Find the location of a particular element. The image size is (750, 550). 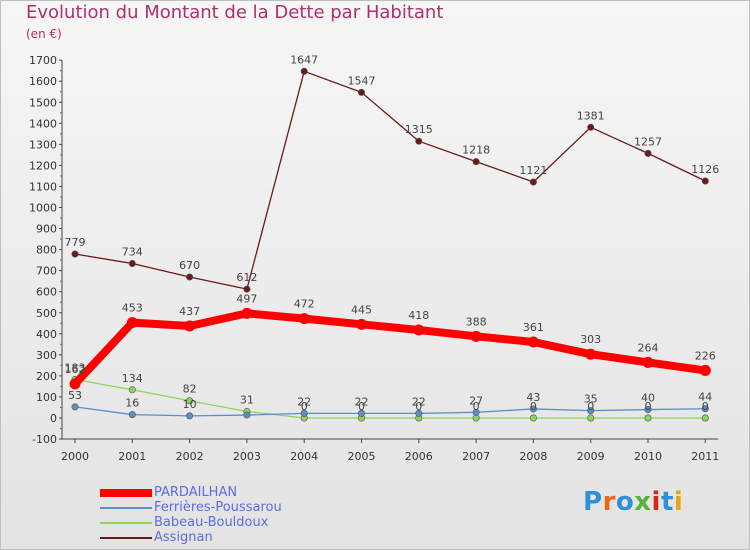

y-tick-label: 800 is located at coordinates (46, 250).